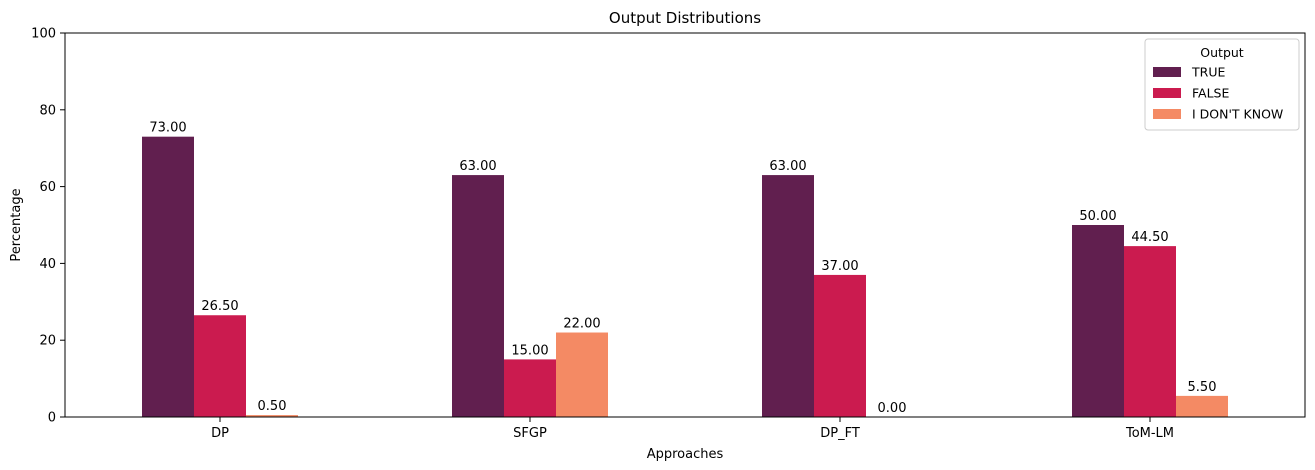  Describe the element at coordinates (16, 224) in the screenshot. I see `y-axis-label: Percentage` at that location.